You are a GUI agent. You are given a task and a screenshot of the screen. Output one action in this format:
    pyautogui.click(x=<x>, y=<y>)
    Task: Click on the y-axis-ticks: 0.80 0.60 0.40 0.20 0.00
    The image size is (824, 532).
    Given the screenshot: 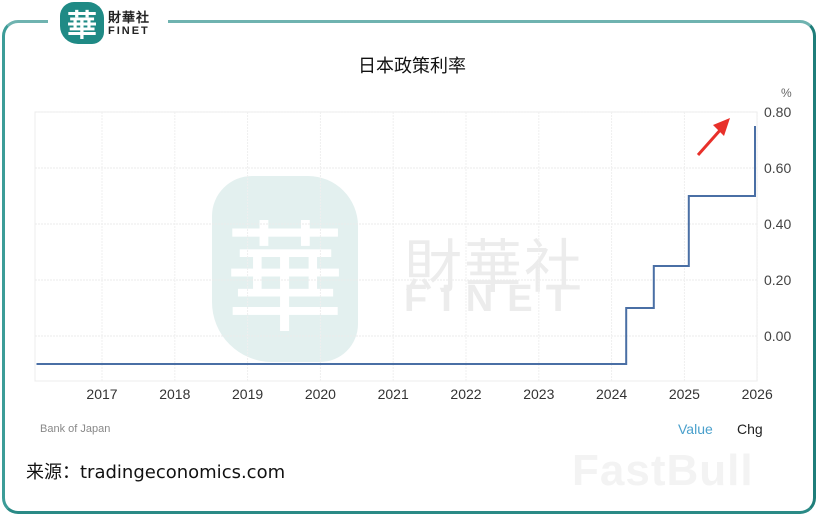 What is the action you would take?
    pyautogui.click(x=777, y=224)
    